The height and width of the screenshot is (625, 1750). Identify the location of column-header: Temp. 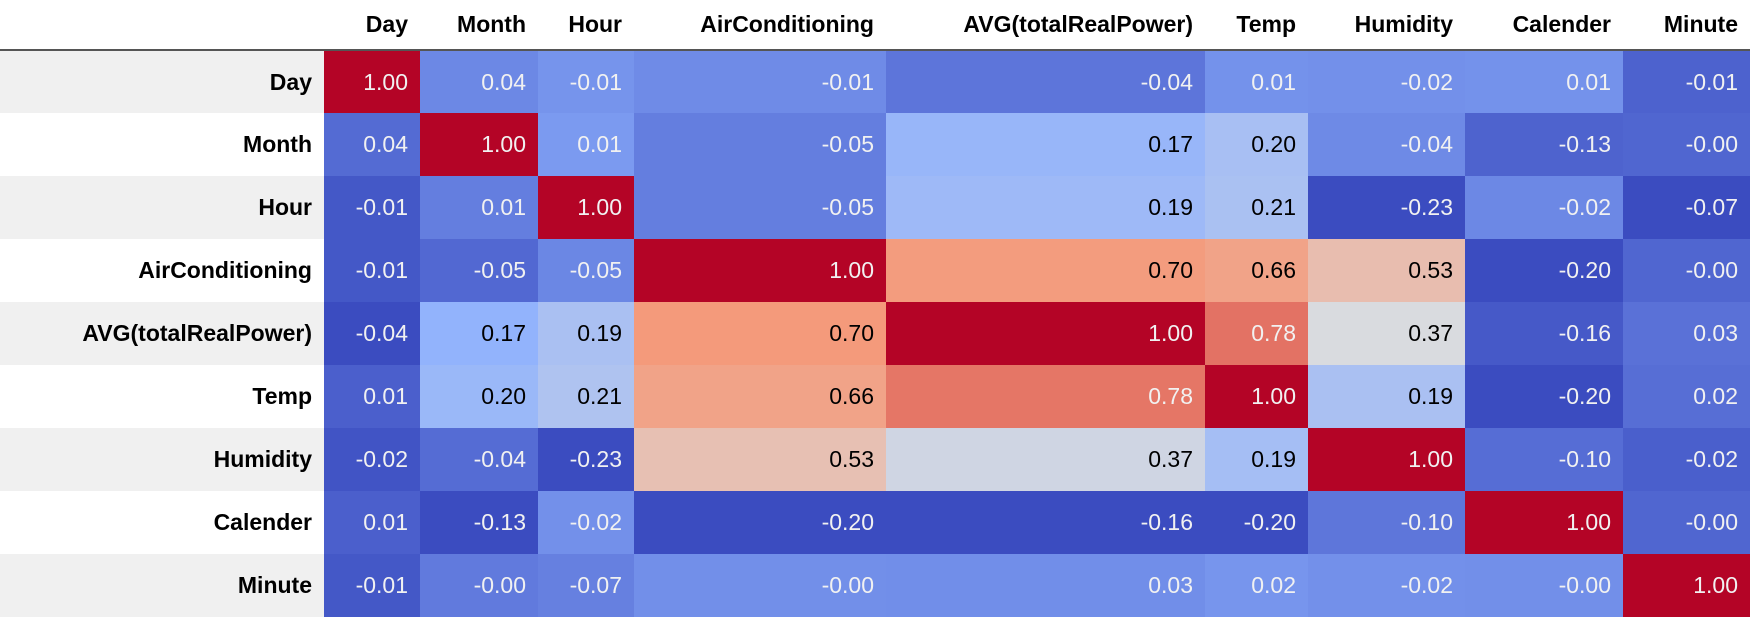
(1256, 25).